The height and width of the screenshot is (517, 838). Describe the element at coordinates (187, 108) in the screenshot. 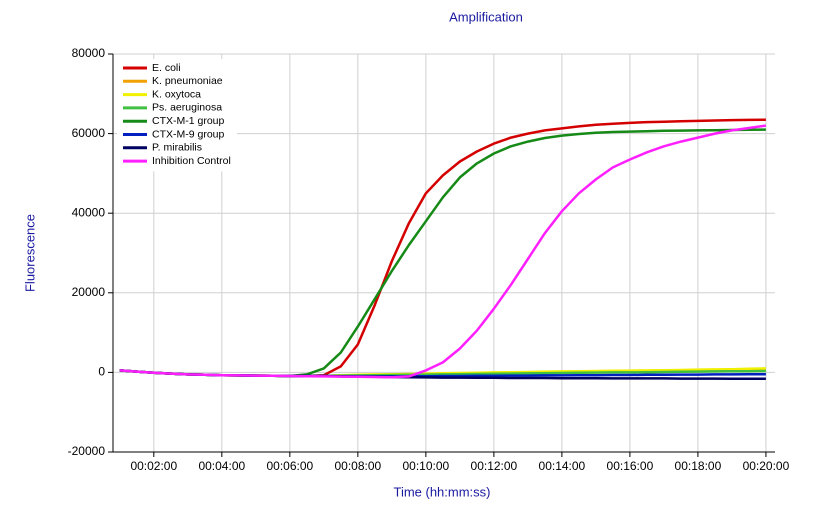

I see `legend-label: Ps. aeruginosa` at that location.